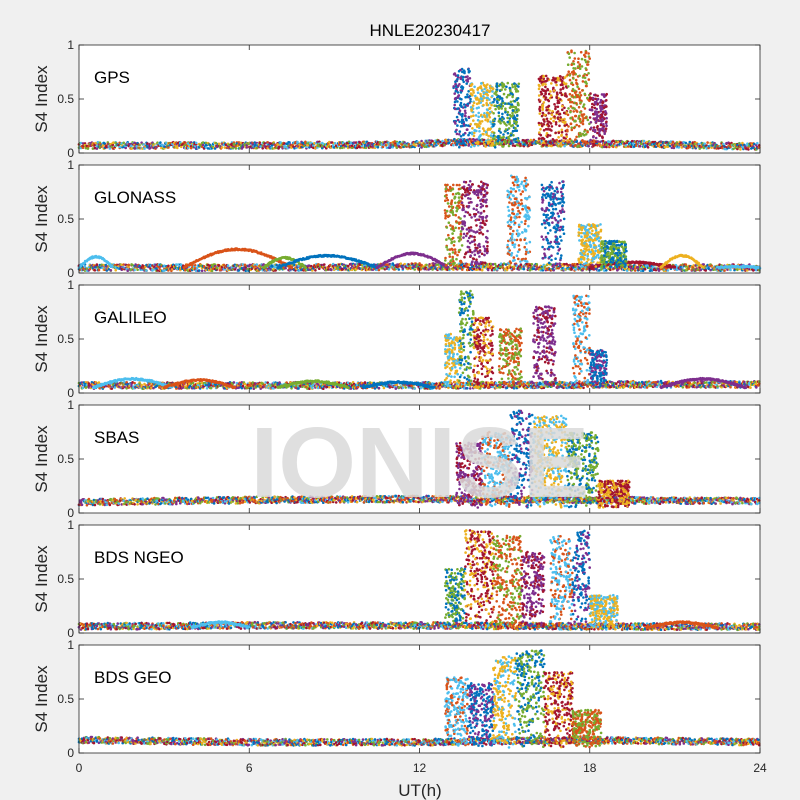  I want to click on y-tick-label: 0.5, so click(65, 99).